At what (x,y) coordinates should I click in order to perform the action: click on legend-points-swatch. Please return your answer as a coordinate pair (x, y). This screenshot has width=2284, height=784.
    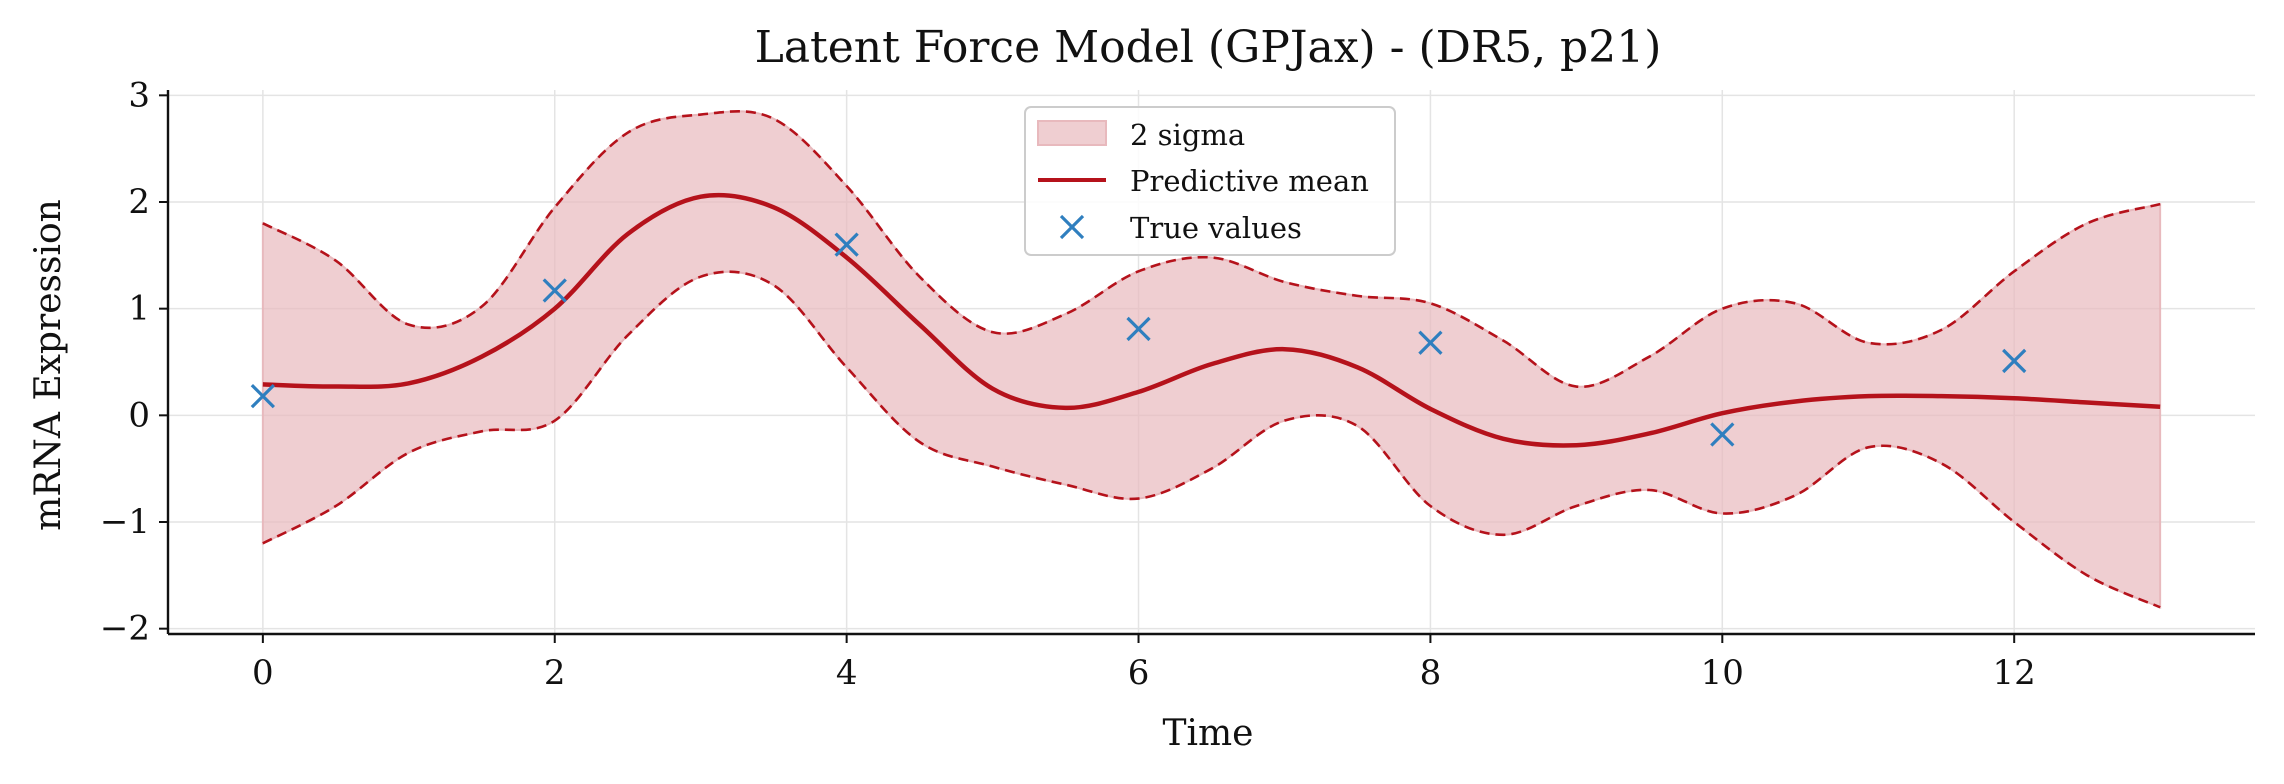
    Looking at the image, I should click on (1072, 227).